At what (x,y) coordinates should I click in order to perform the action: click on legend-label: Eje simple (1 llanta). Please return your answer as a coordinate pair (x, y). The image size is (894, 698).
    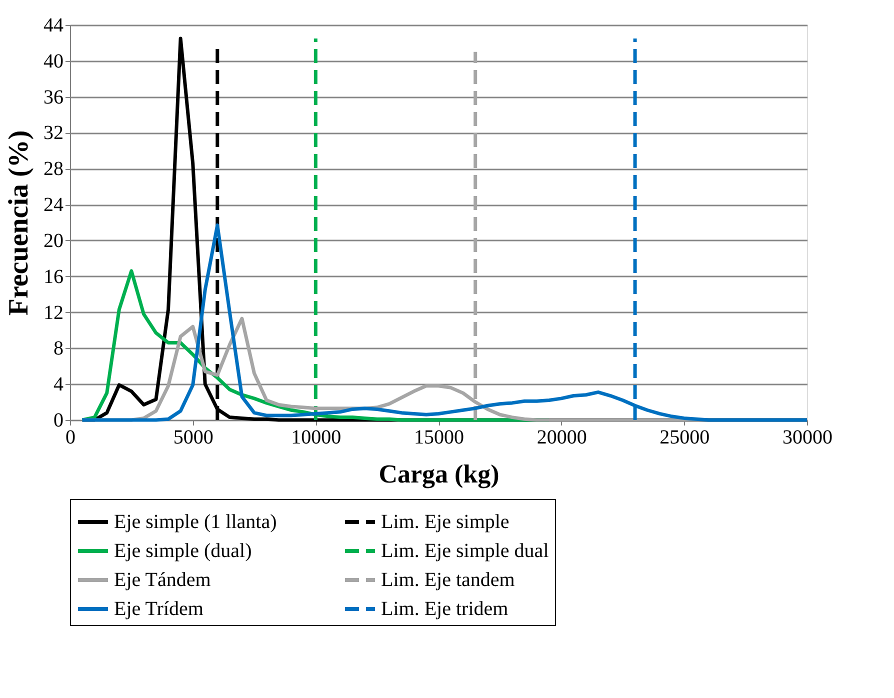
    Looking at the image, I should click on (195, 522).